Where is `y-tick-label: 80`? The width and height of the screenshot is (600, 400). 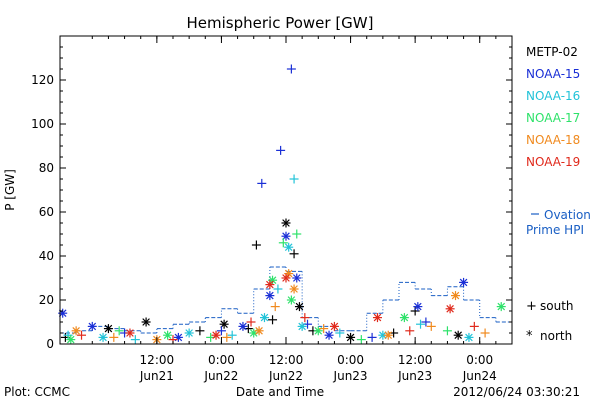 y-tick-label: 80 is located at coordinates (46, 168).